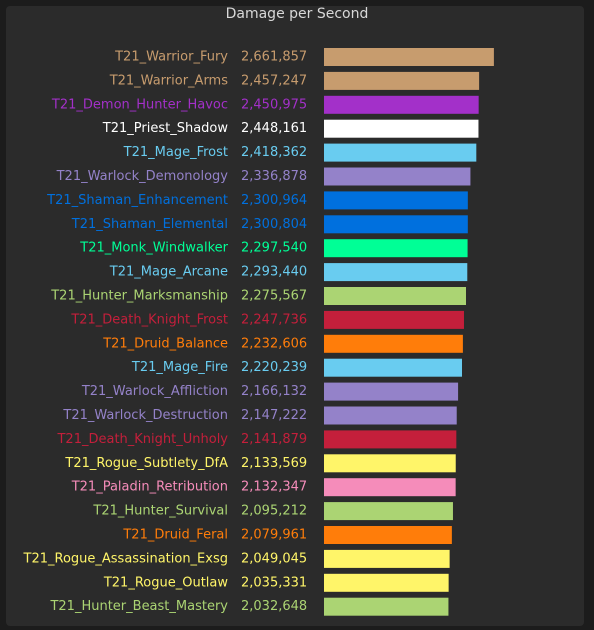 The width and height of the screenshot is (594, 630). Describe the element at coordinates (274, 391) in the screenshot. I see `value-label: 2,166,132` at that location.